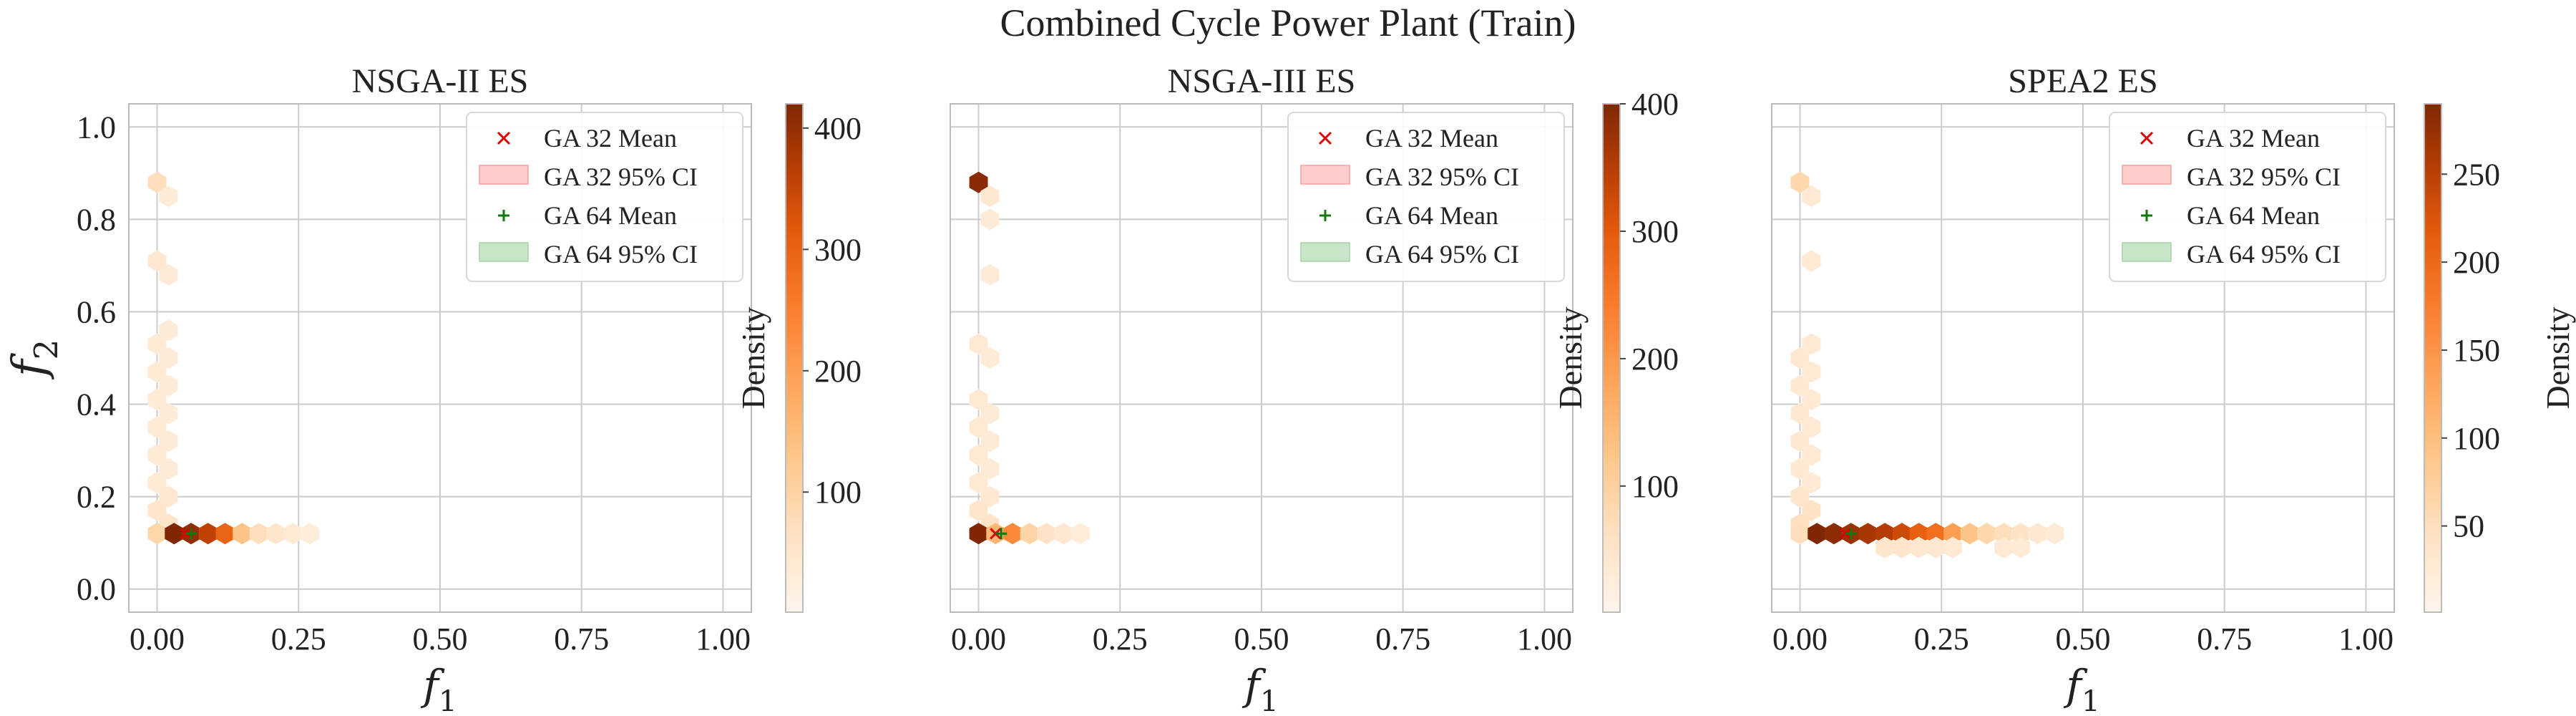 Image resolution: width=2576 pixels, height=716 pixels. I want to click on y-tick-label: 0.2, so click(96, 497).